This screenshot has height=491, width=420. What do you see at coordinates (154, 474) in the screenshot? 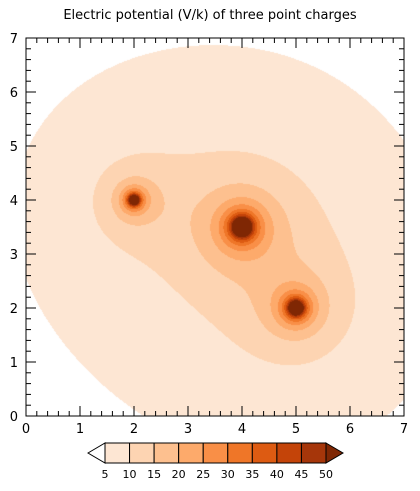
I see `colorbar-tick-label: 15` at bounding box center [154, 474].